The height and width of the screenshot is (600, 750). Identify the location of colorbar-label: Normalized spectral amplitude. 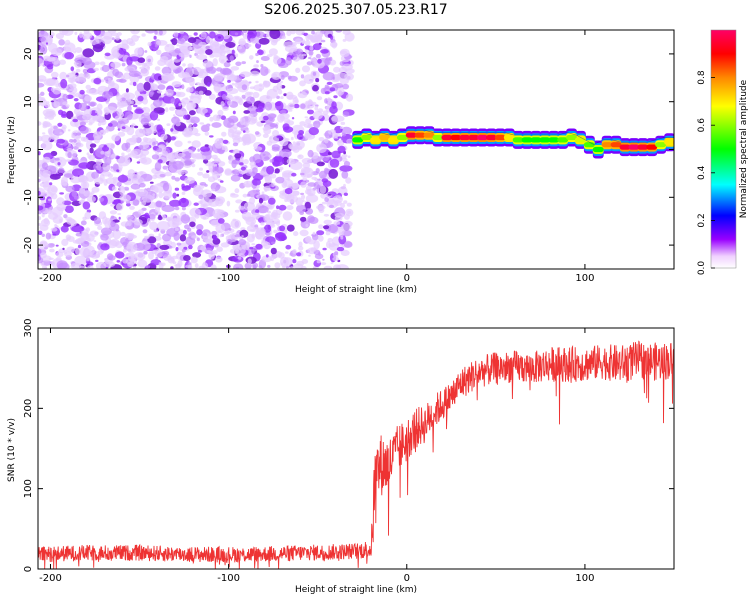
(744, 148).